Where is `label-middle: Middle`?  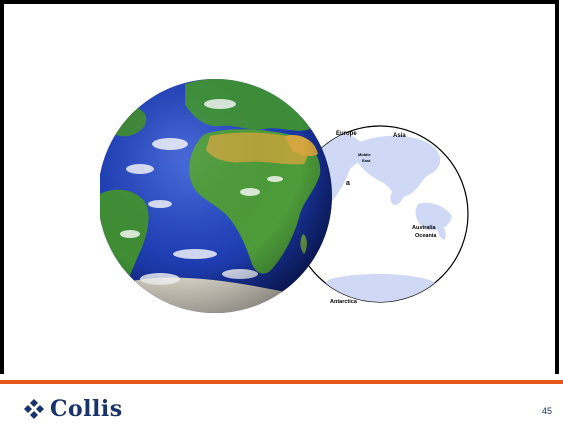
label-middle: Middle is located at coordinates (364, 154).